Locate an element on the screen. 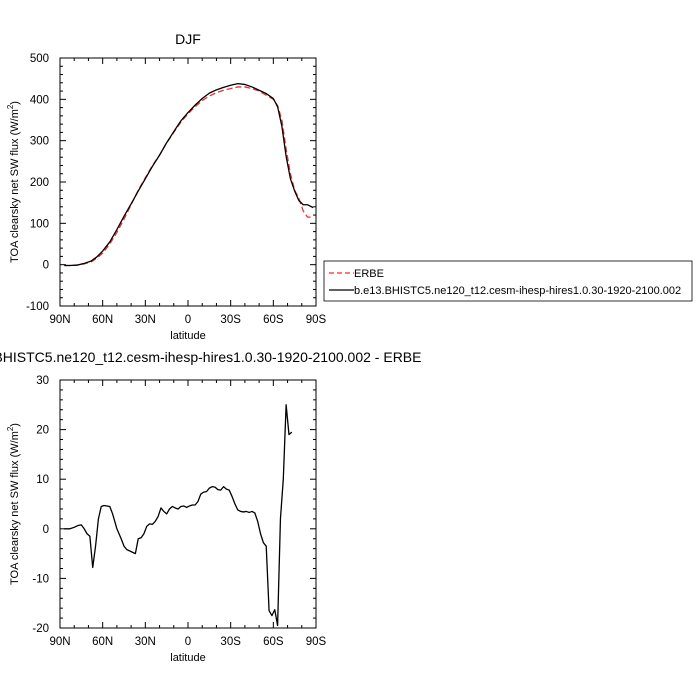 This screenshot has width=700, height=700. top-y-axis-label: TOA clearsky net SW flux (W/m2) is located at coordinates (13, 182).